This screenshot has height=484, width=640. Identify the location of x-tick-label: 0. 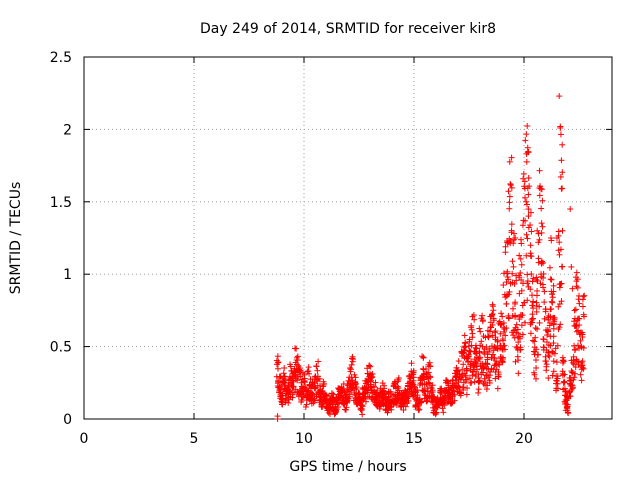
(84, 439).